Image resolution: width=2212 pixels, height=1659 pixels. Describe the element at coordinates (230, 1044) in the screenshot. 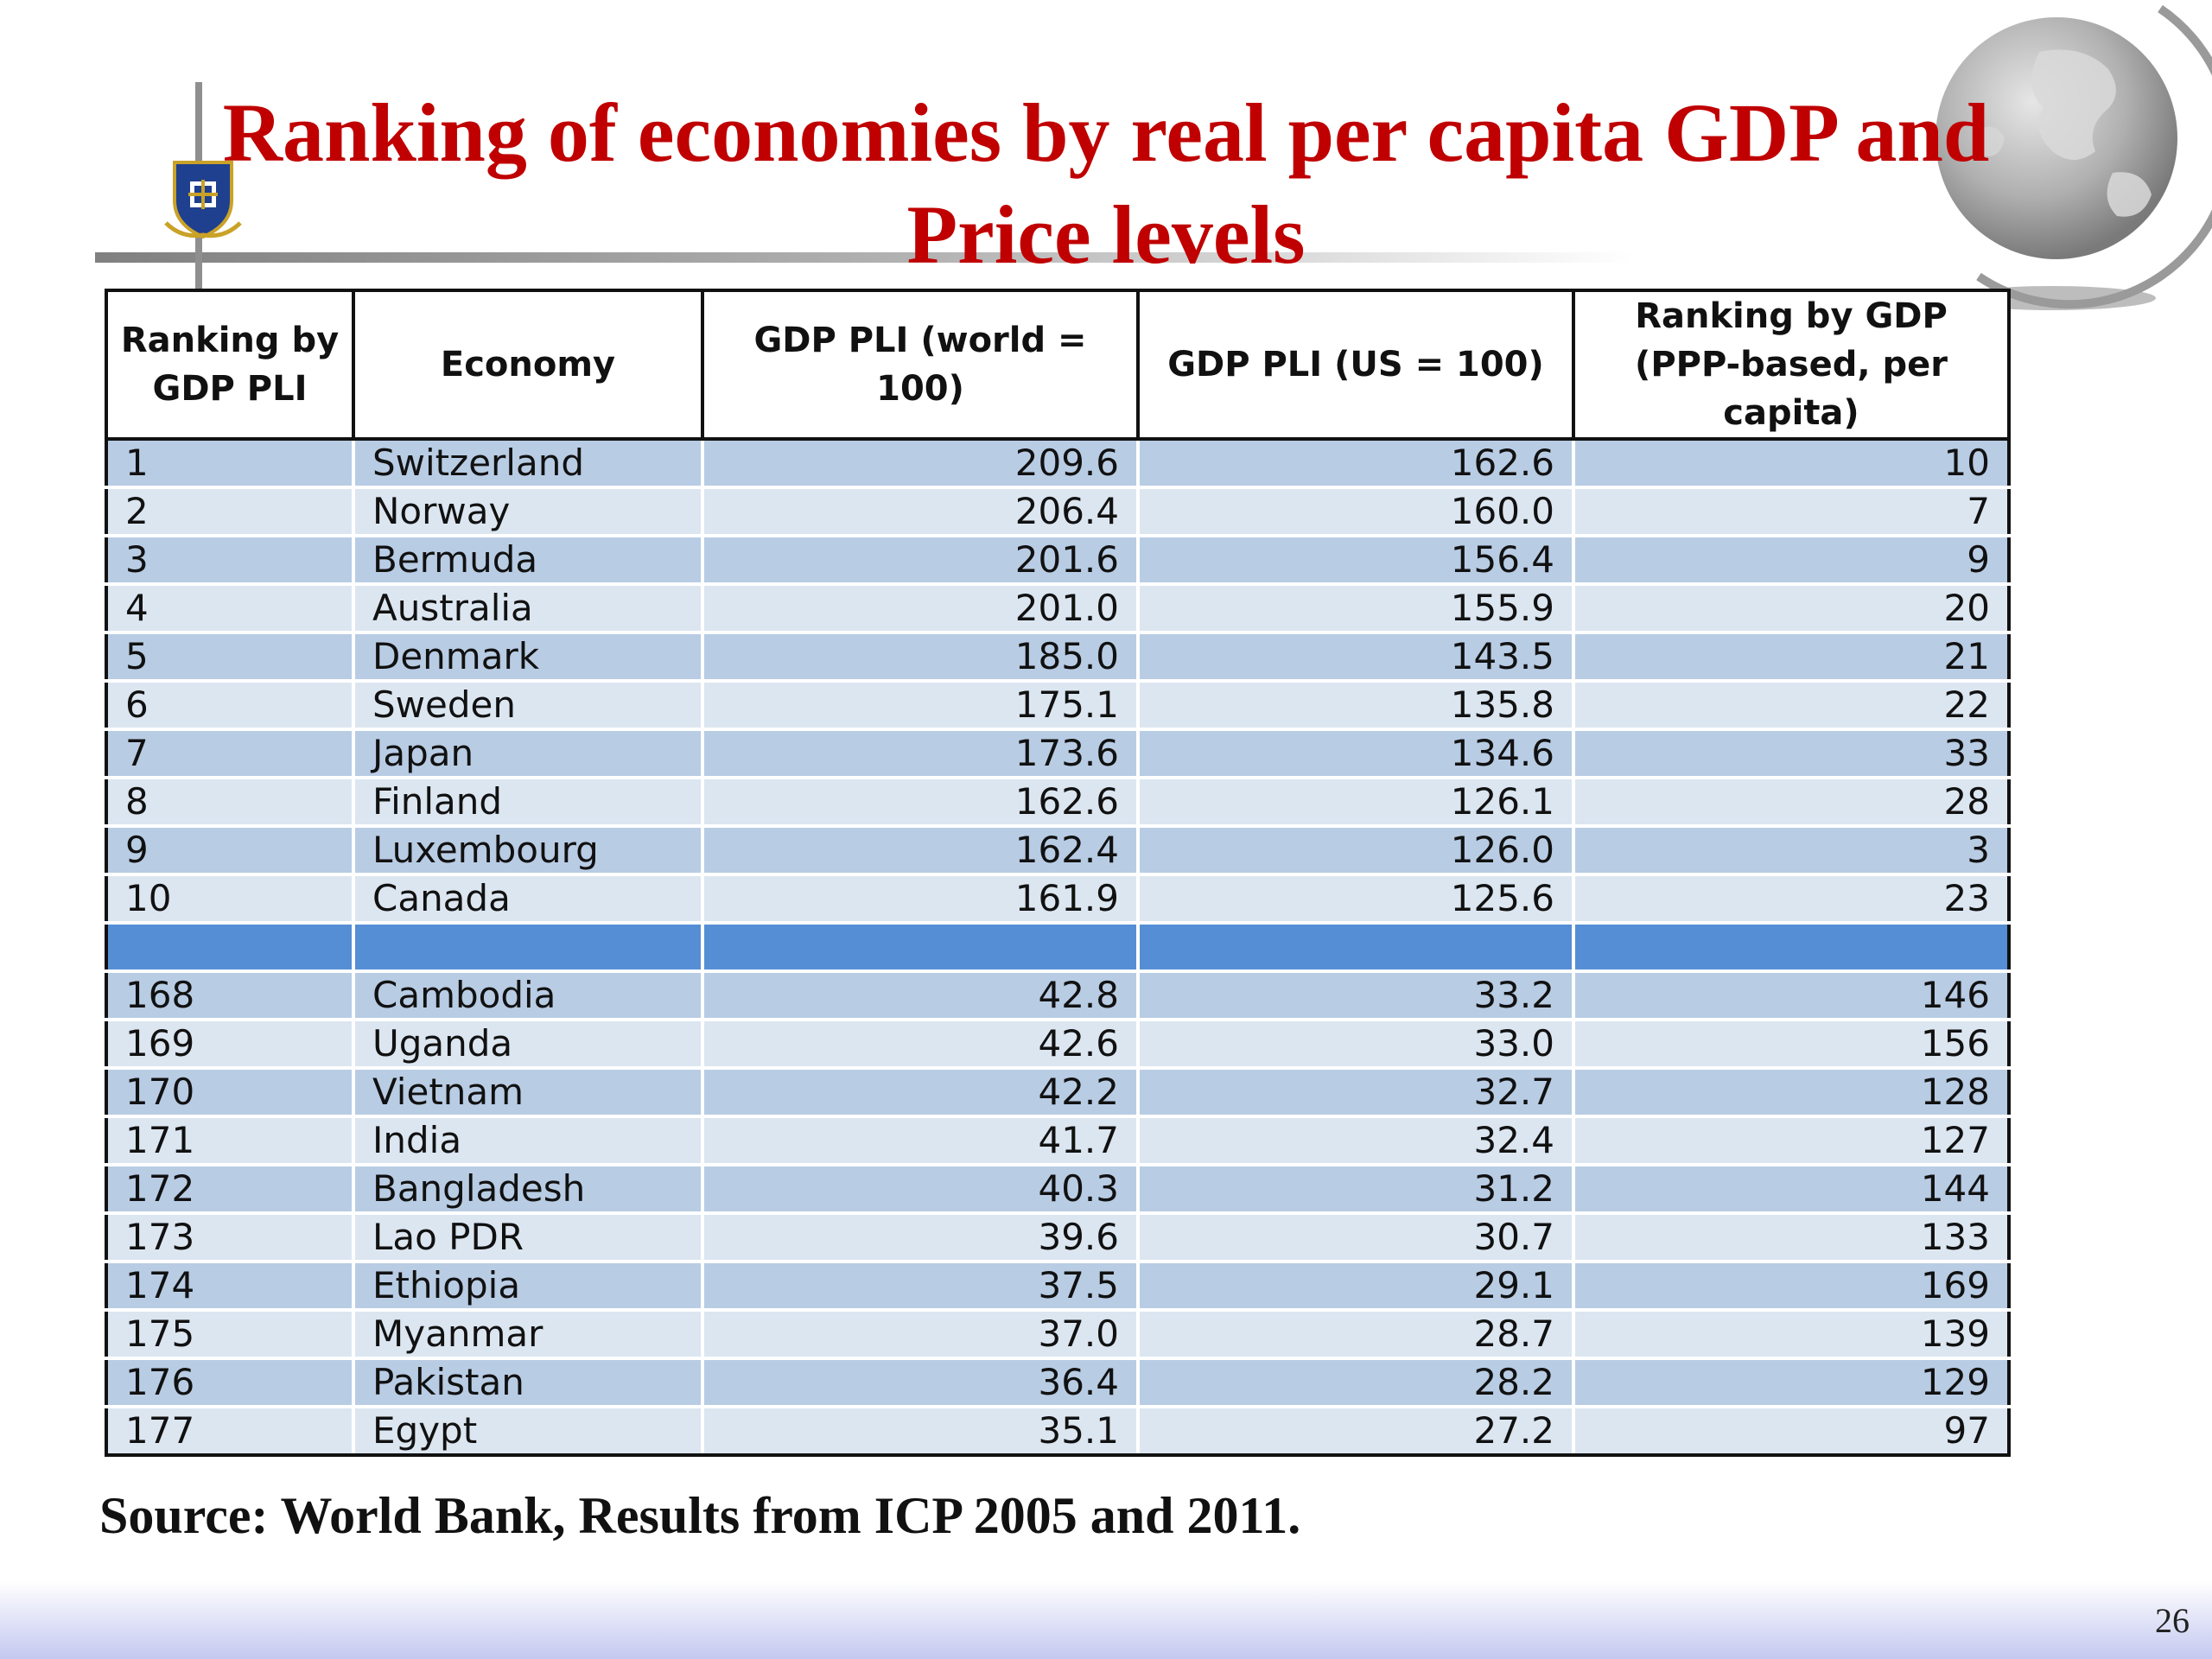

I see `cell-rank: 169` at that location.